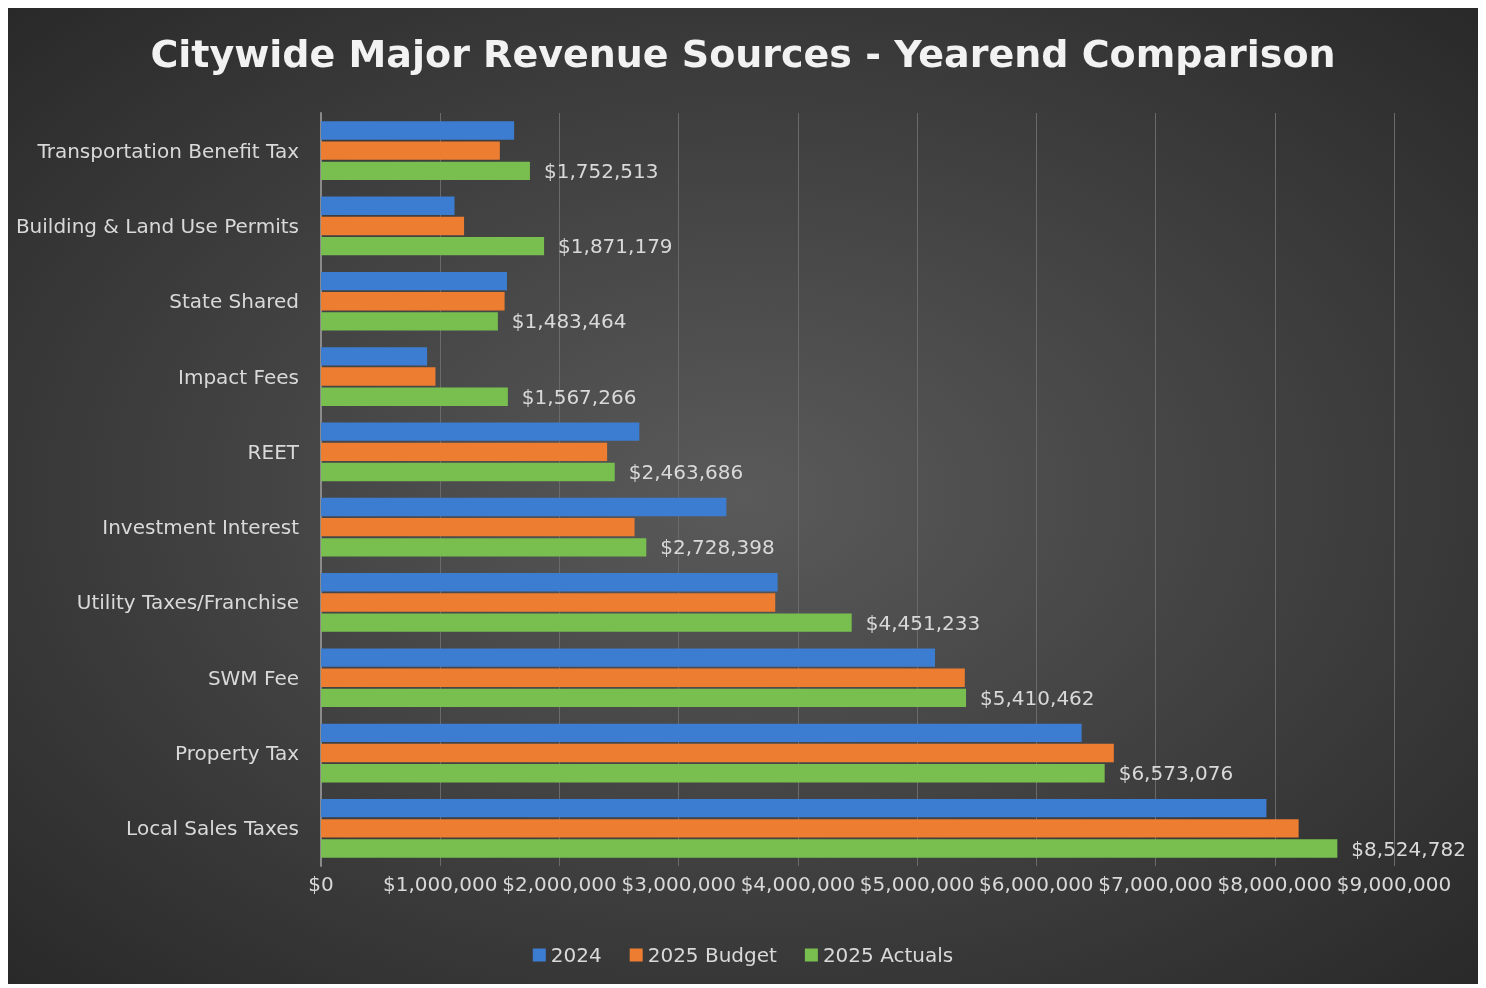  What do you see at coordinates (273, 451) in the screenshot?
I see `y-tick-label: REET` at bounding box center [273, 451].